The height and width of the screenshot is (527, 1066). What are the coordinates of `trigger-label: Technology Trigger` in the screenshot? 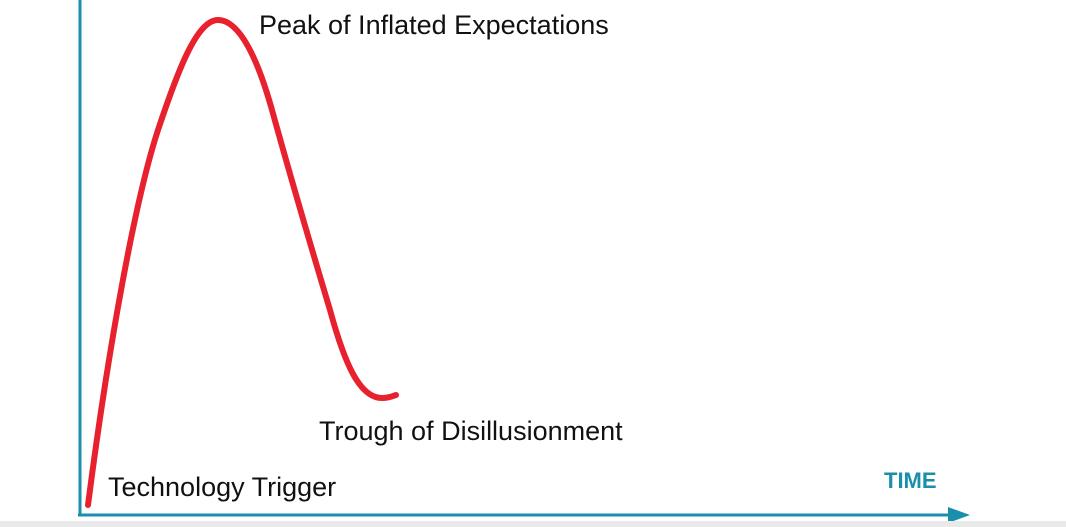 It's located at (222, 487).